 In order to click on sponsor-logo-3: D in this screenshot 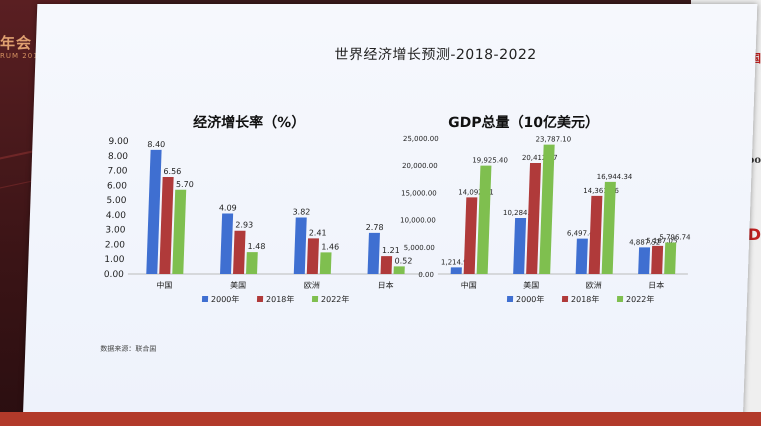, I will do `click(754, 234)`.